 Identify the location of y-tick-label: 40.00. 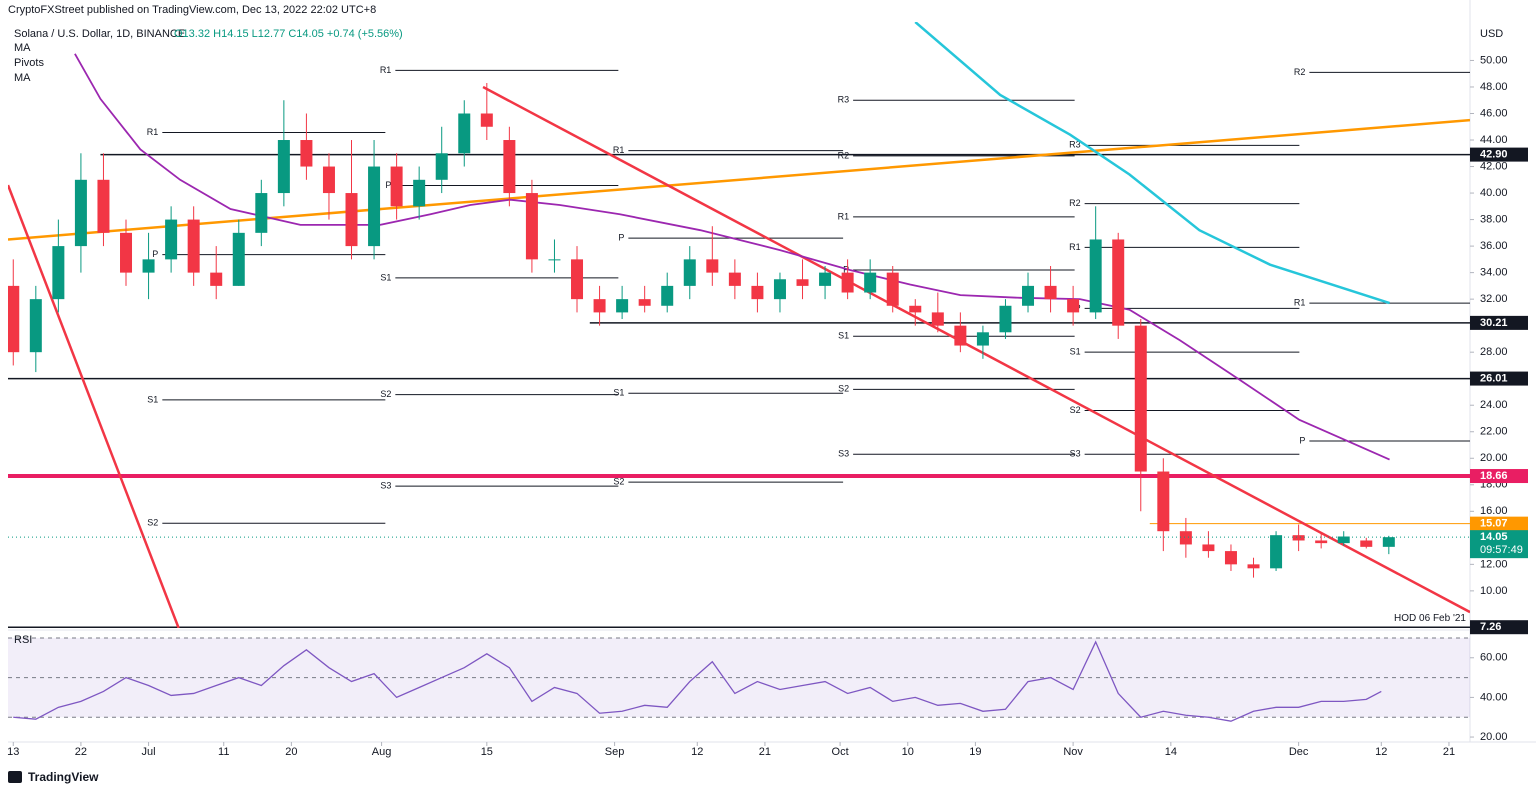
(1494, 193).